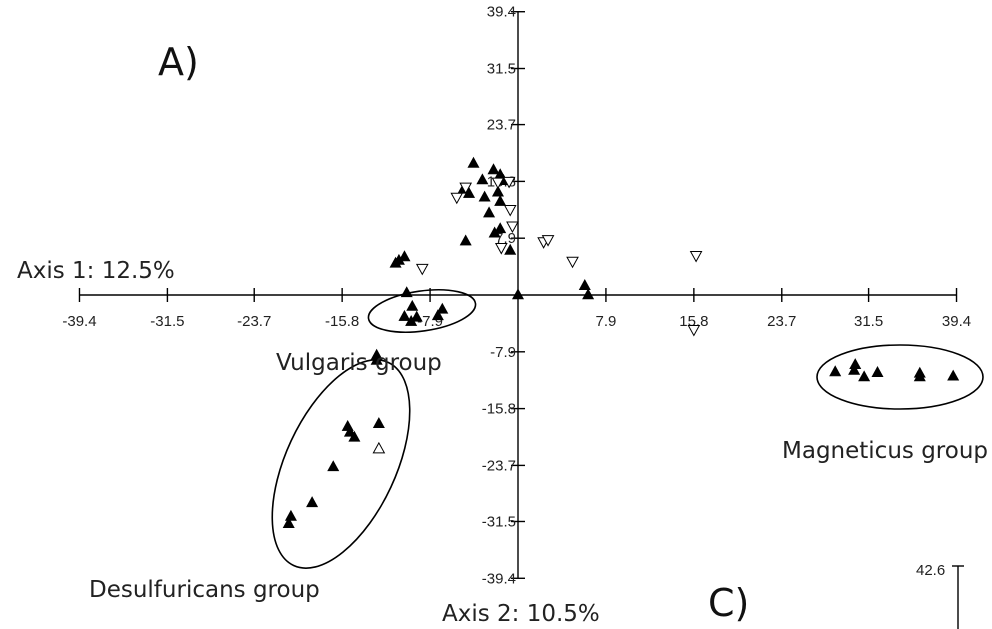 This screenshot has height=629, width=992. I want to click on y-tick-label: -39.4, so click(499, 578).